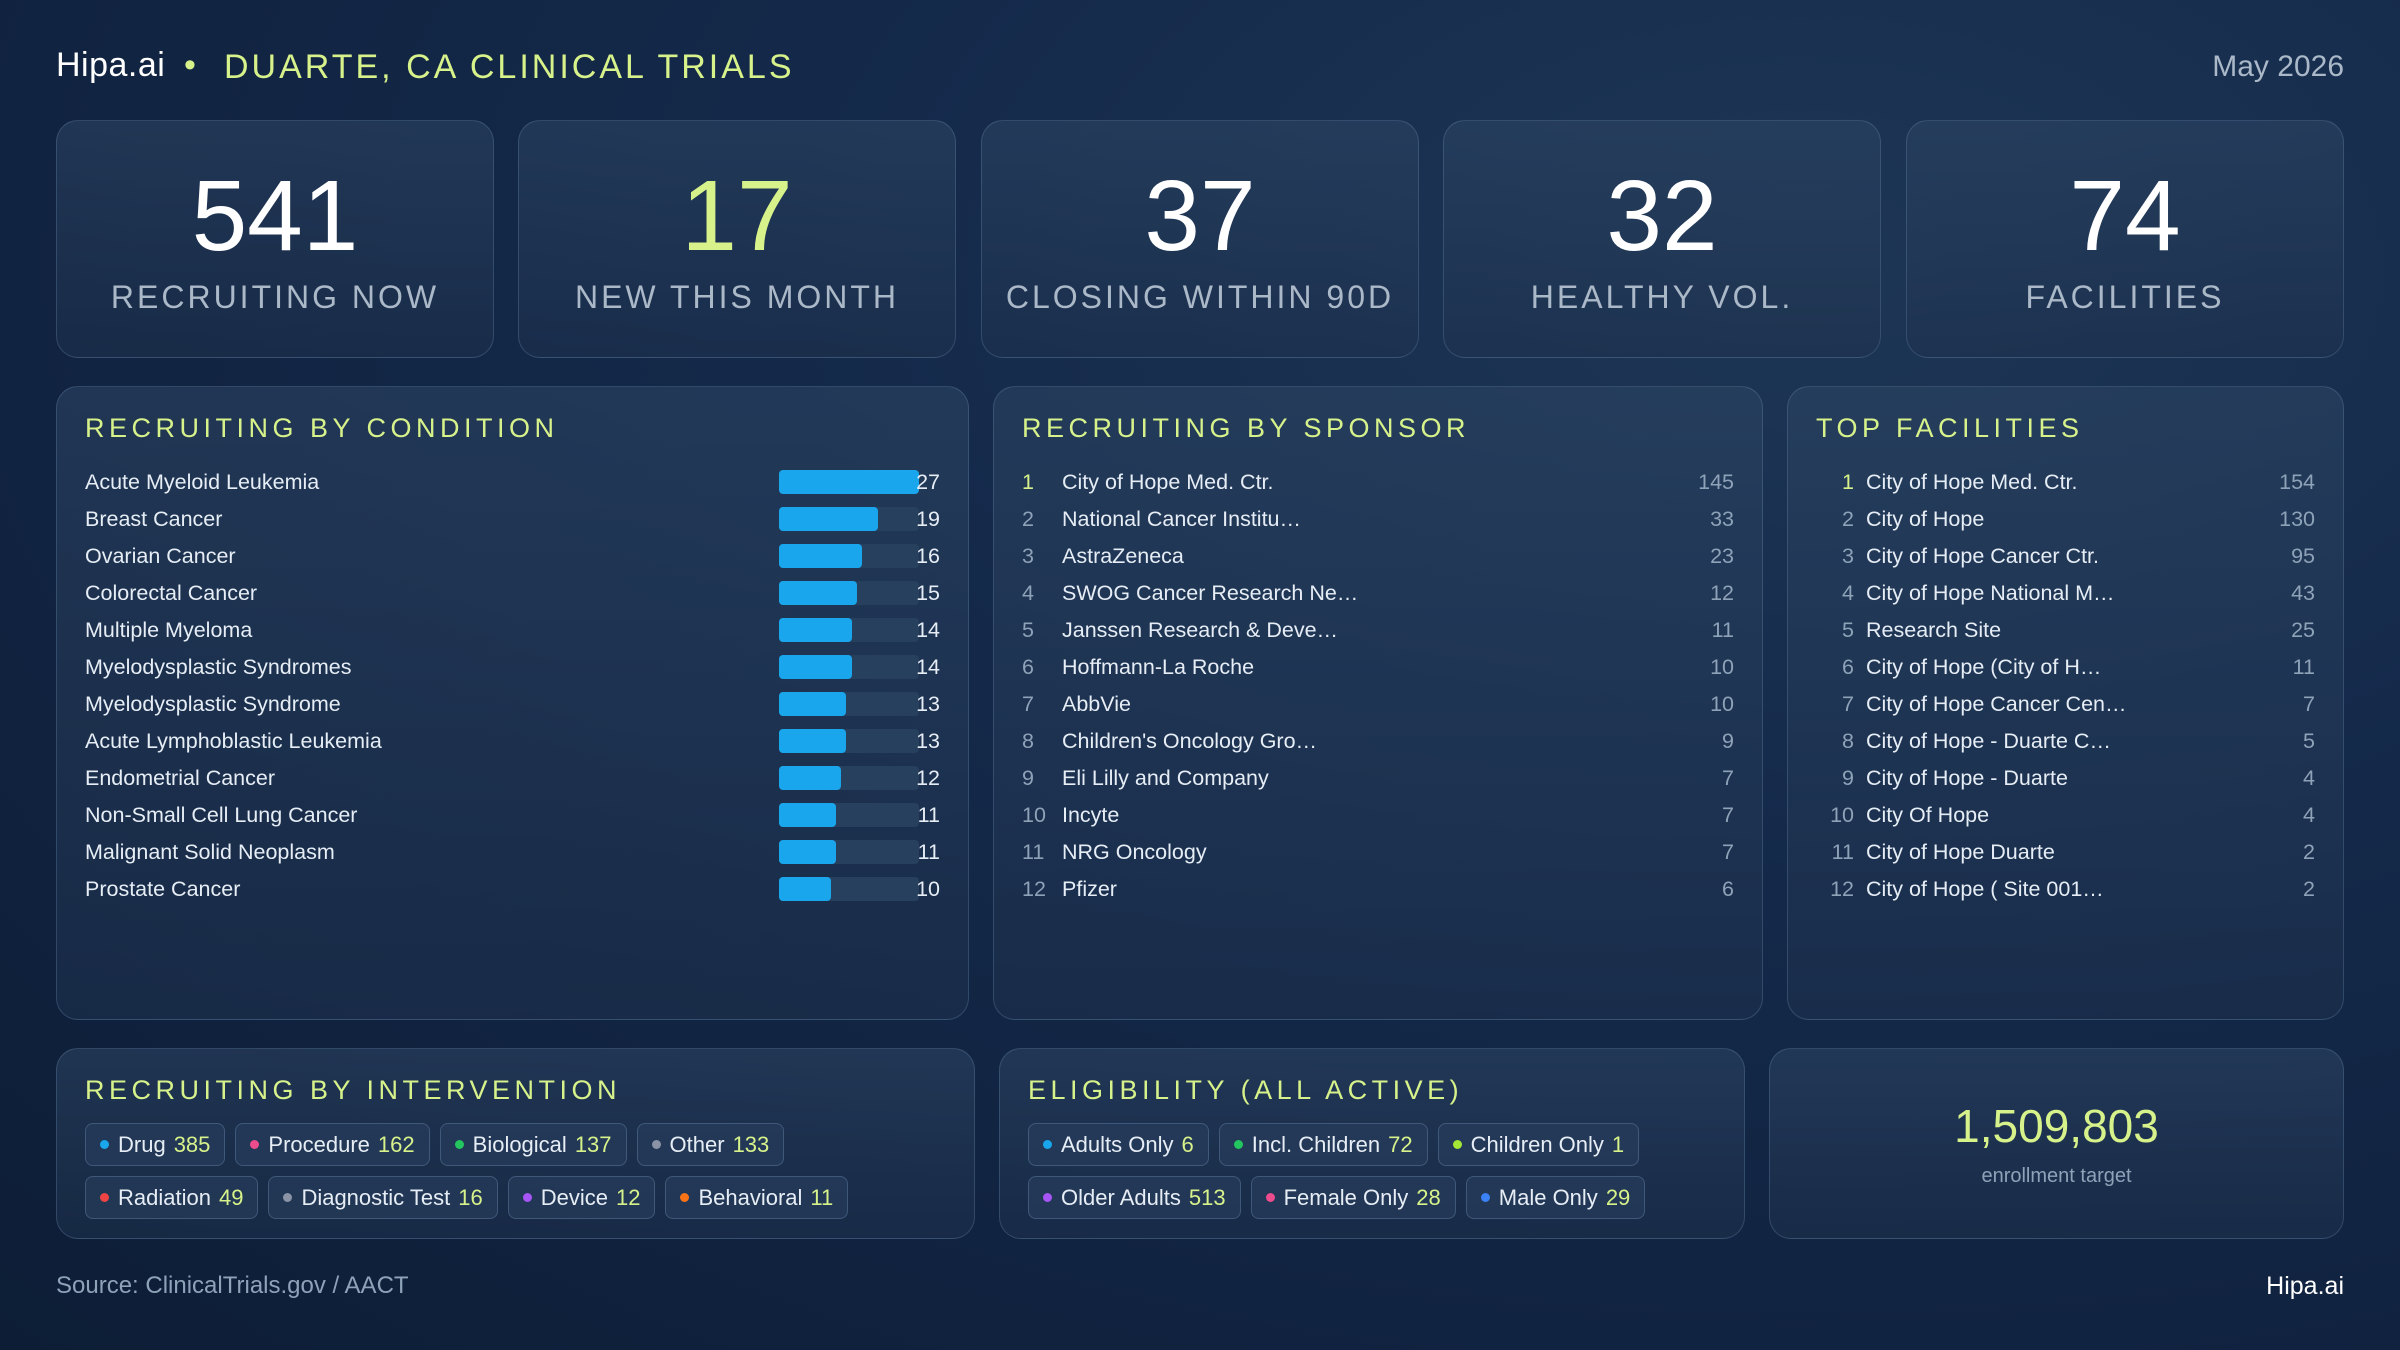 This screenshot has height=1350, width=2400. What do you see at coordinates (1378, 594) in the screenshot?
I see `sponsor-row: 4 SWOG Cancer Research Ne… 12` at bounding box center [1378, 594].